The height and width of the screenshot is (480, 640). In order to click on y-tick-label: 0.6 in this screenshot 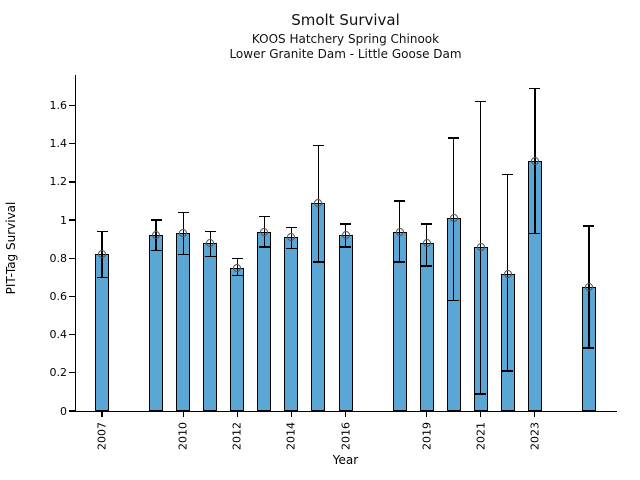, I will do `click(58, 296)`.